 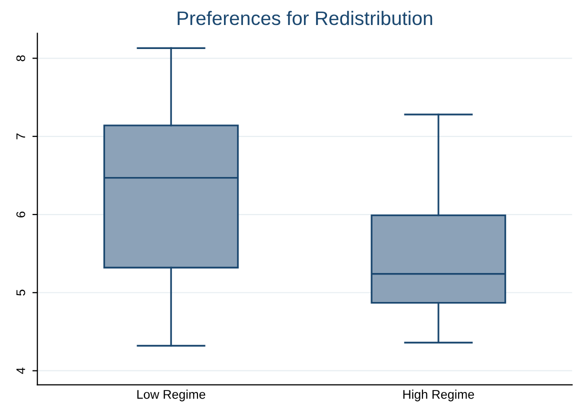 I want to click on y-tick-label: 6, so click(x=21, y=215).